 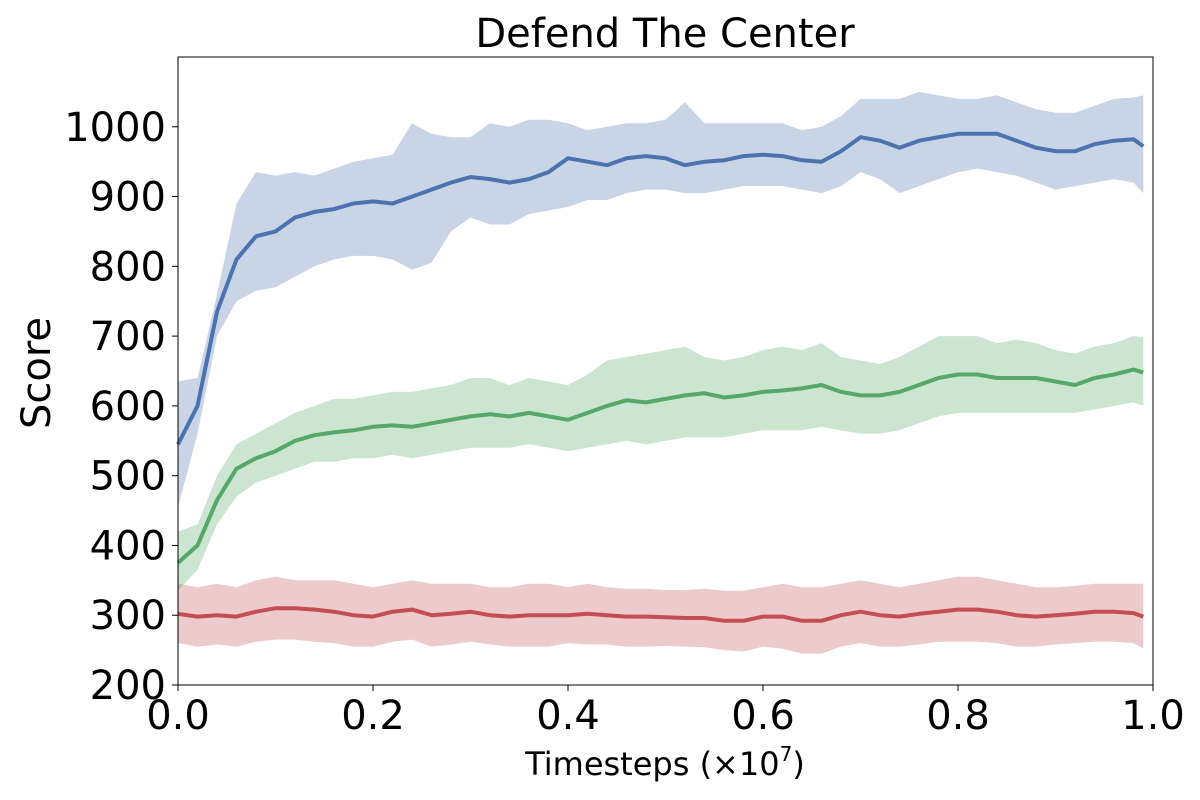 What do you see at coordinates (128, 267) in the screenshot?
I see `y-tick-label: 800` at bounding box center [128, 267].